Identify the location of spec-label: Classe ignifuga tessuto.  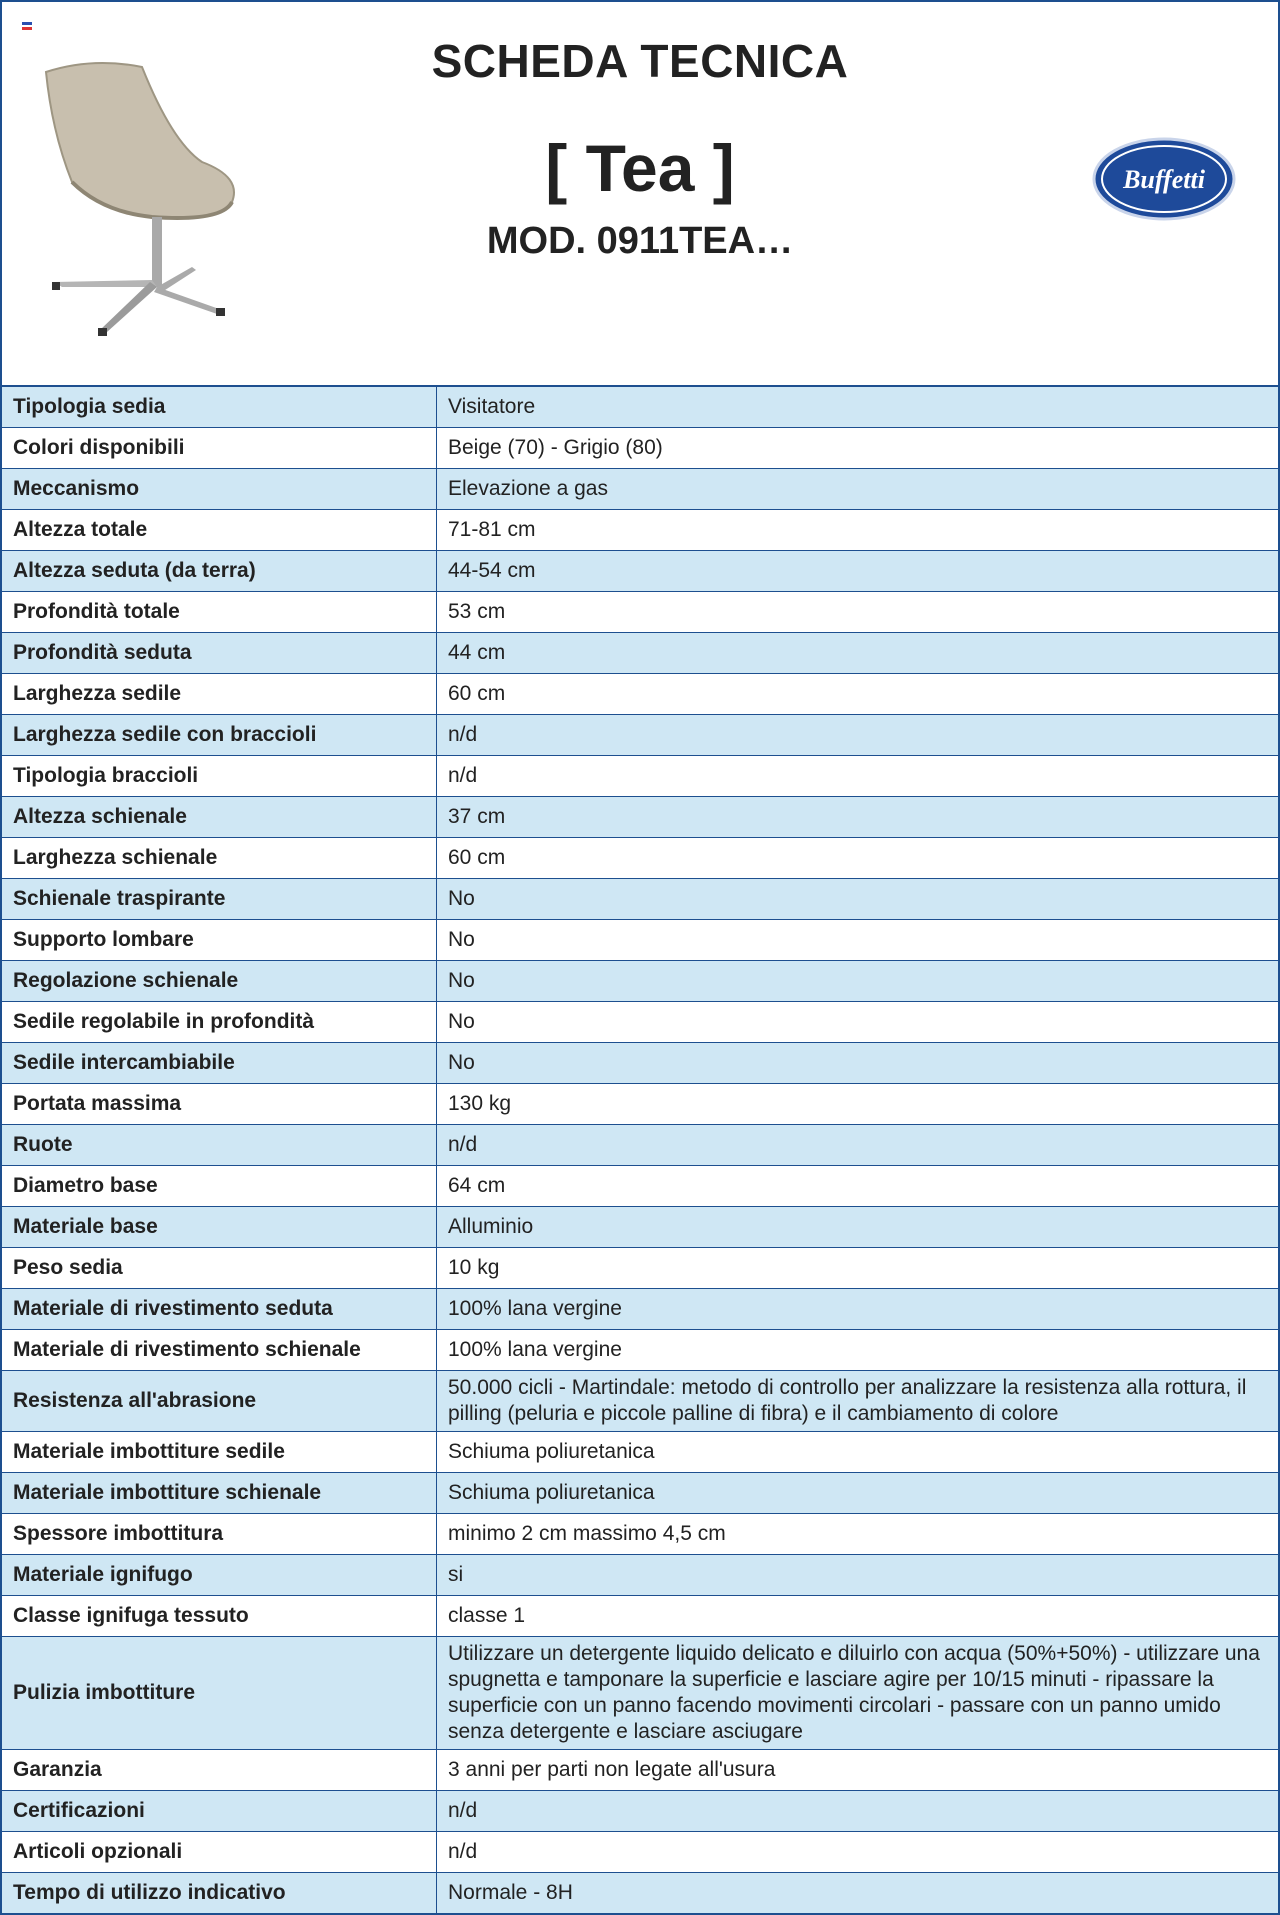
(219, 1616).